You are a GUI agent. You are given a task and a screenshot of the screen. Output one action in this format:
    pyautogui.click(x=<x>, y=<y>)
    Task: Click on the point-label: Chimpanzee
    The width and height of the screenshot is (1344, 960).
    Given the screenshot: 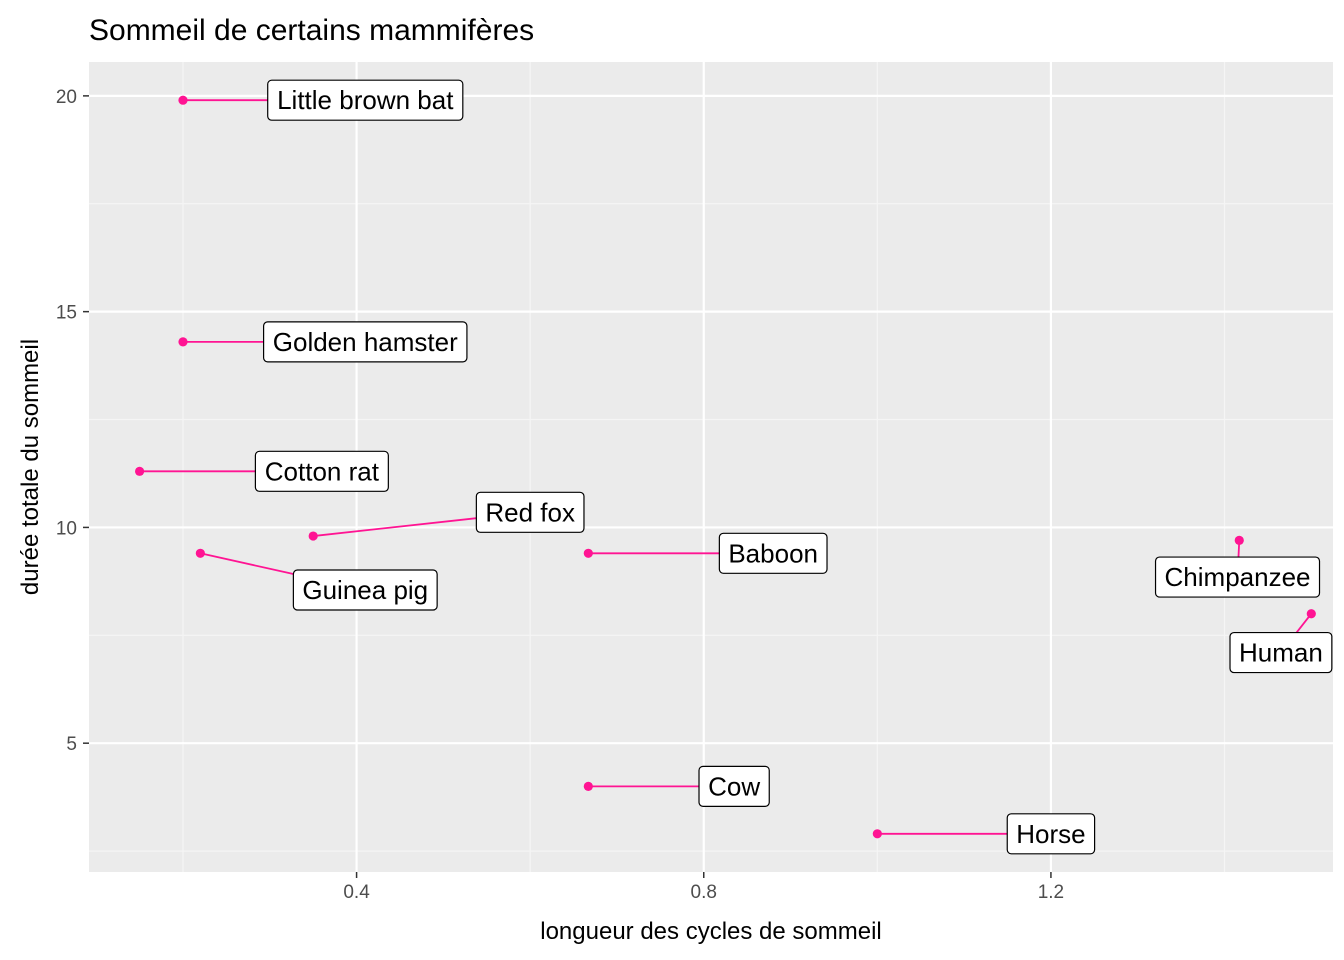 What is the action you would take?
    pyautogui.click(x=1237, y=577)
    